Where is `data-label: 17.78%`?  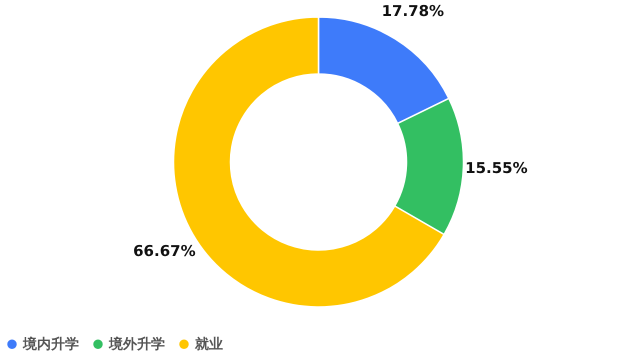 data-label: 17.78% is located at coordinates (413, 11).